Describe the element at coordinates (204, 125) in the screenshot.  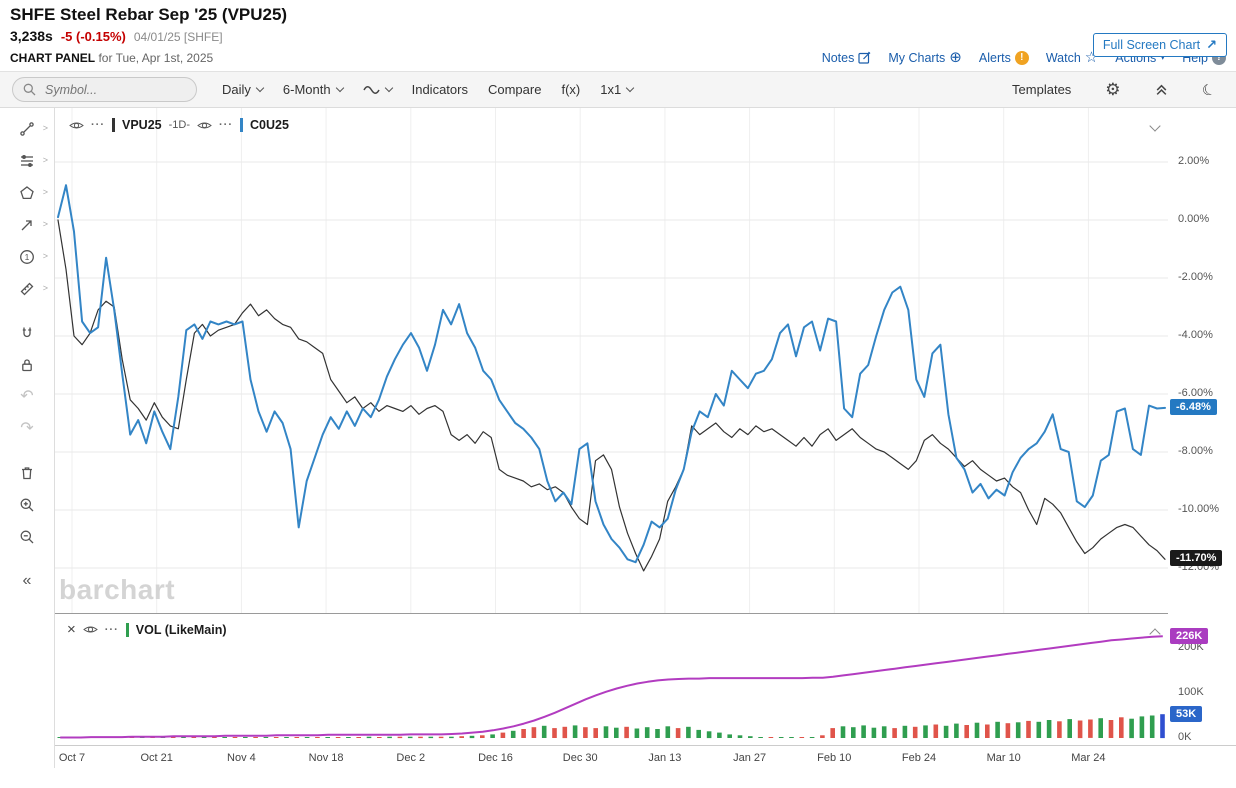
I see `visibility-toggle-c0u25` at that location.